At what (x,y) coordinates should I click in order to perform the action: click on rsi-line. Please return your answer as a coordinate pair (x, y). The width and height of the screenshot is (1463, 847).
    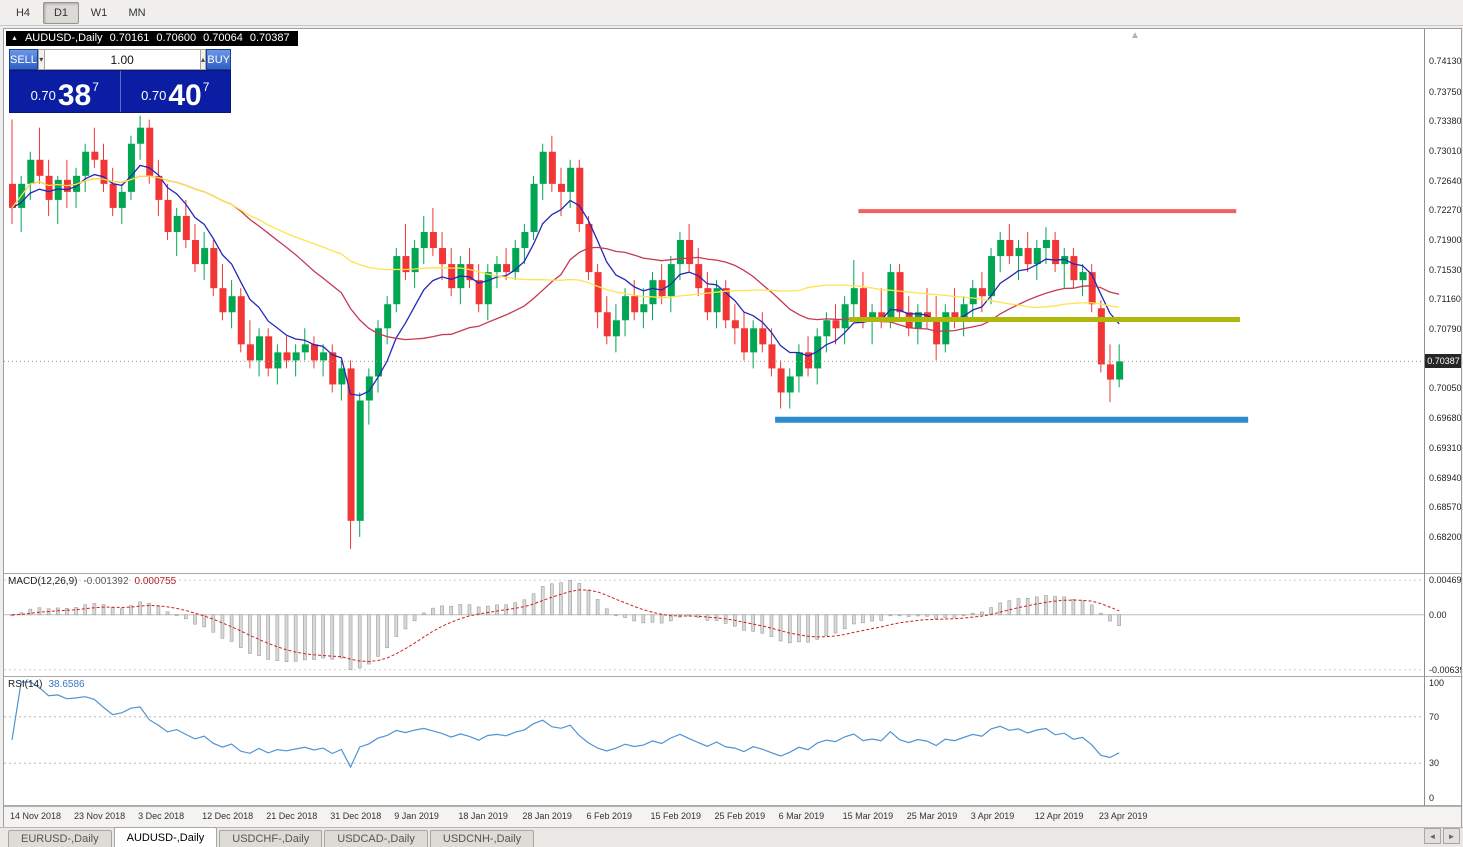
    Looking at the image, I should click on (565, 725).